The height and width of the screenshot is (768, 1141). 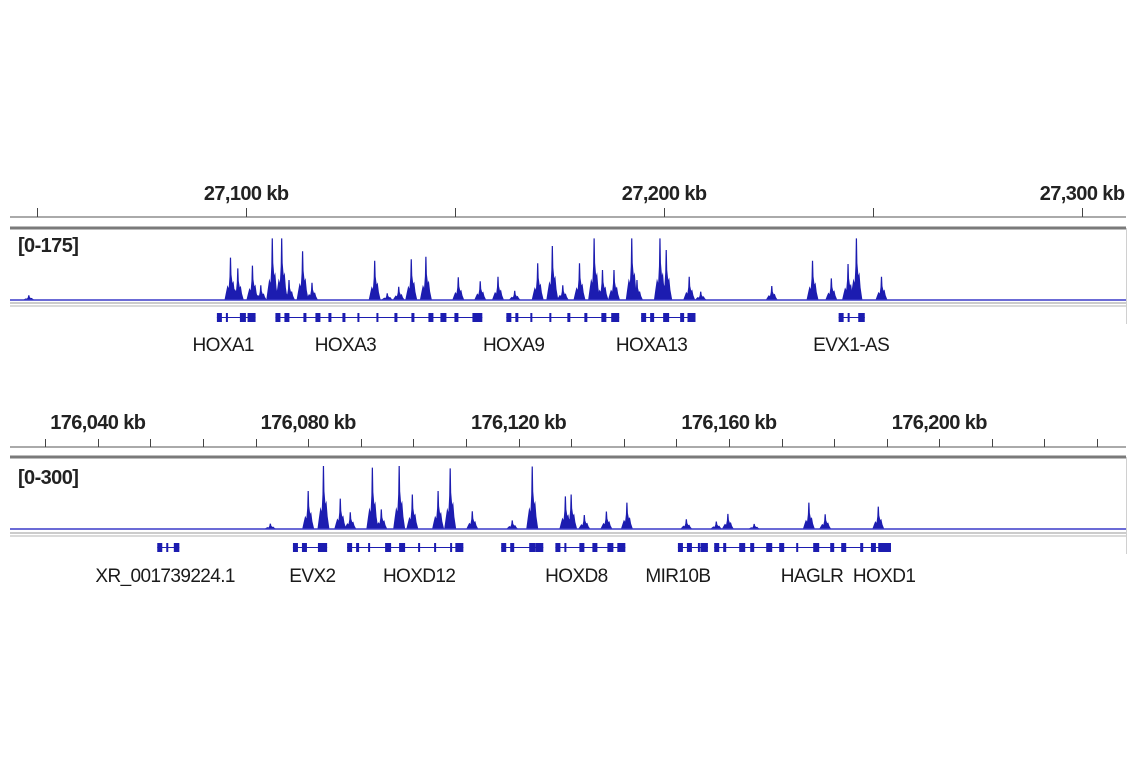 What do you see at coordinates (224, 334) in the screenshot?
I see `gene-feature: HOXA1` at bounding box center [224, 334].